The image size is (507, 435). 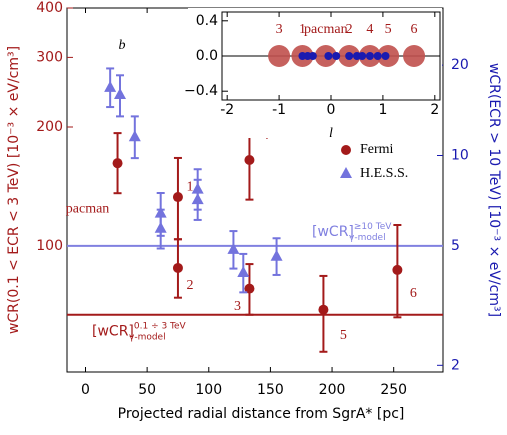 What do you see at coordinates (494, 190) in the screenshot?
I see `y2-axis-label: wCR(ECR > 10 TeV) [10⁻³ × eV/cm³]` at bounding box center [494, 190].